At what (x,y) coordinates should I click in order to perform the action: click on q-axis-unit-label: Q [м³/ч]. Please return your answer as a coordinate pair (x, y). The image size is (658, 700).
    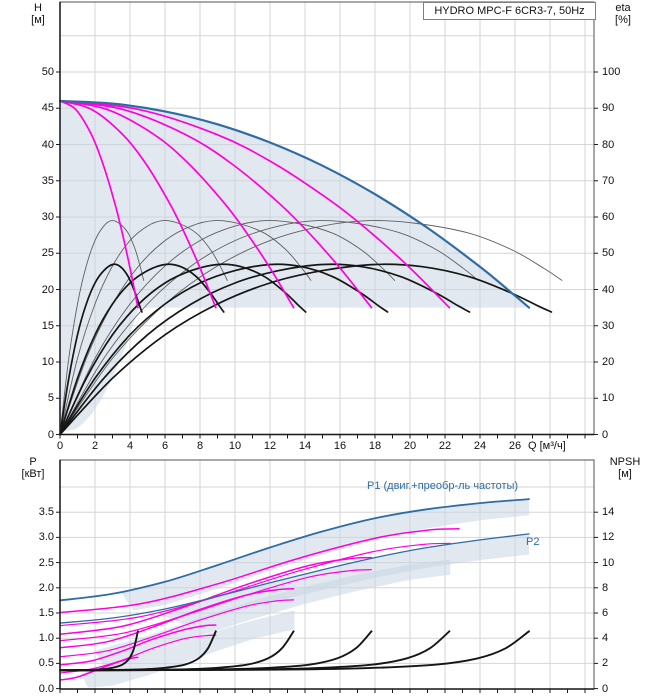
    Looking at the image, I should click on (547, 446).